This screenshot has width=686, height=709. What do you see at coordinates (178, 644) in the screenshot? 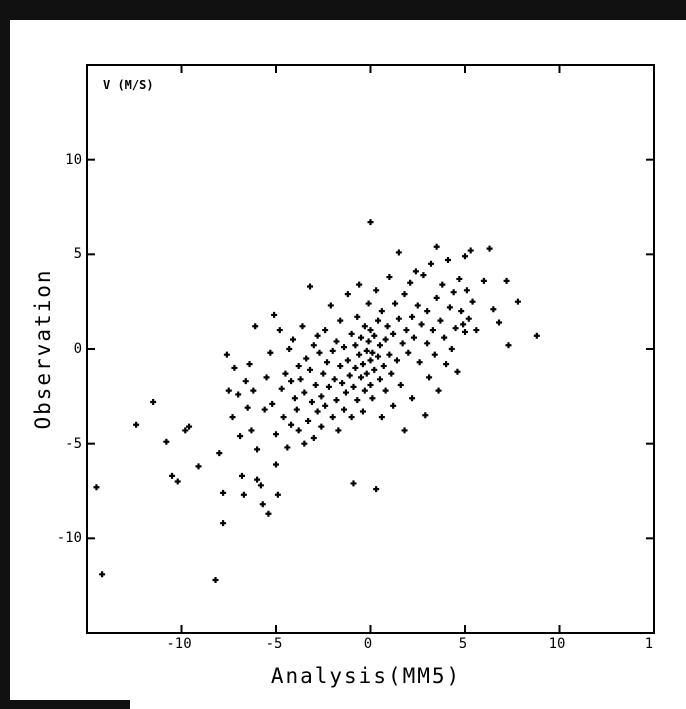
I see `x-tick-label: -10` at bounding box center [178, 644].